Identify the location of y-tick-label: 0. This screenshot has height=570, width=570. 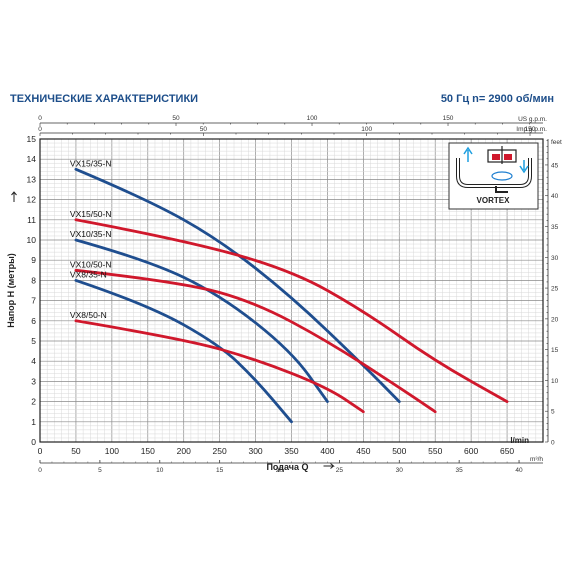
(33, 442).